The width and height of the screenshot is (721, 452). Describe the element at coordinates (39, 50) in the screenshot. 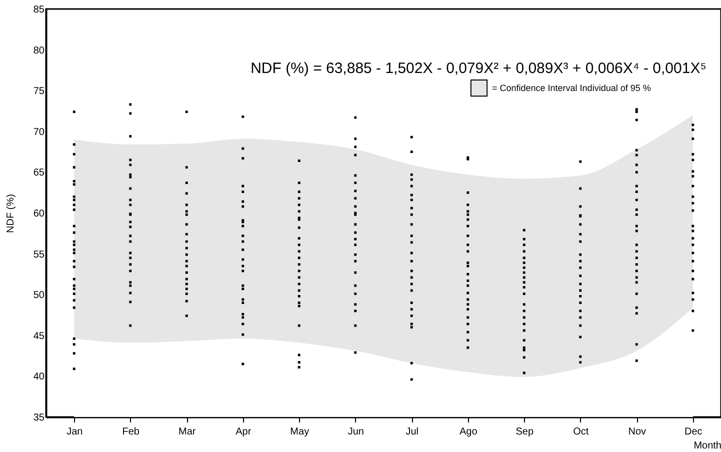

I see `y-tick-label: 80` at that location.